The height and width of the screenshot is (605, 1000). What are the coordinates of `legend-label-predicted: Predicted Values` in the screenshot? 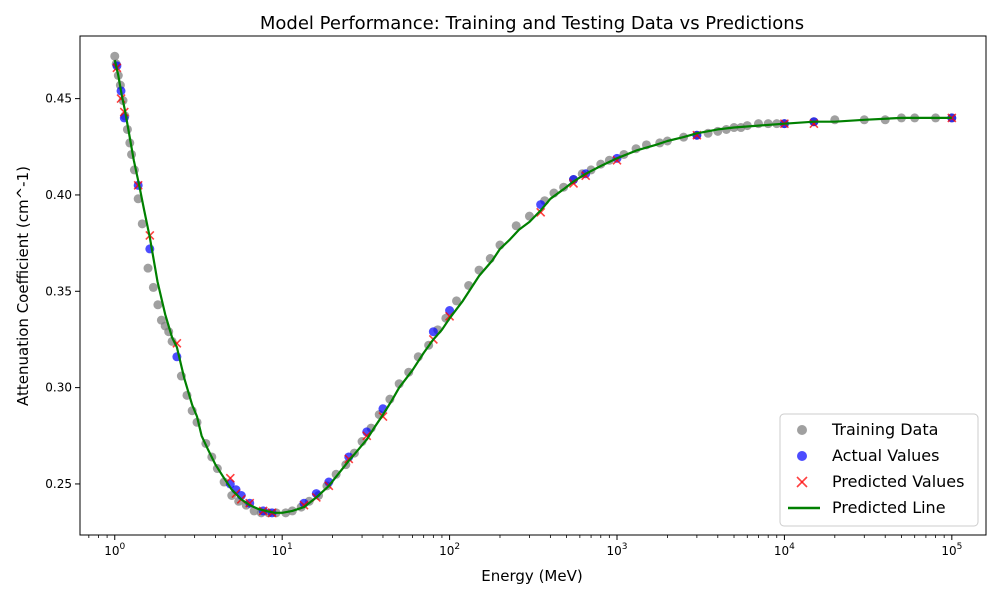 It's located at (898, 481).